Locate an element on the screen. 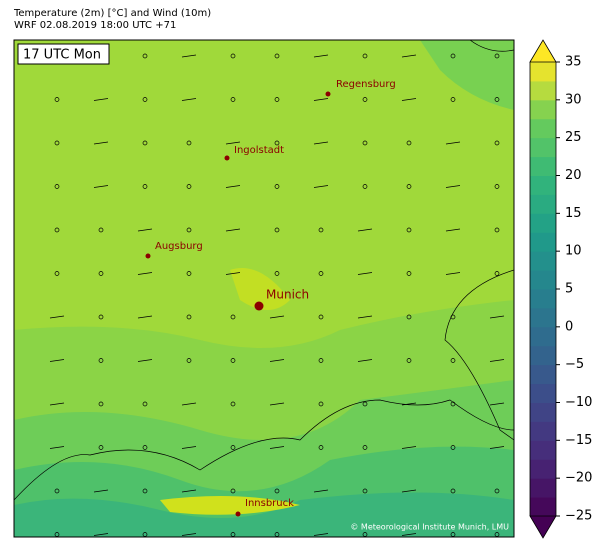  colorbar-tick-label: 35 is located at coordinates (573, 62).